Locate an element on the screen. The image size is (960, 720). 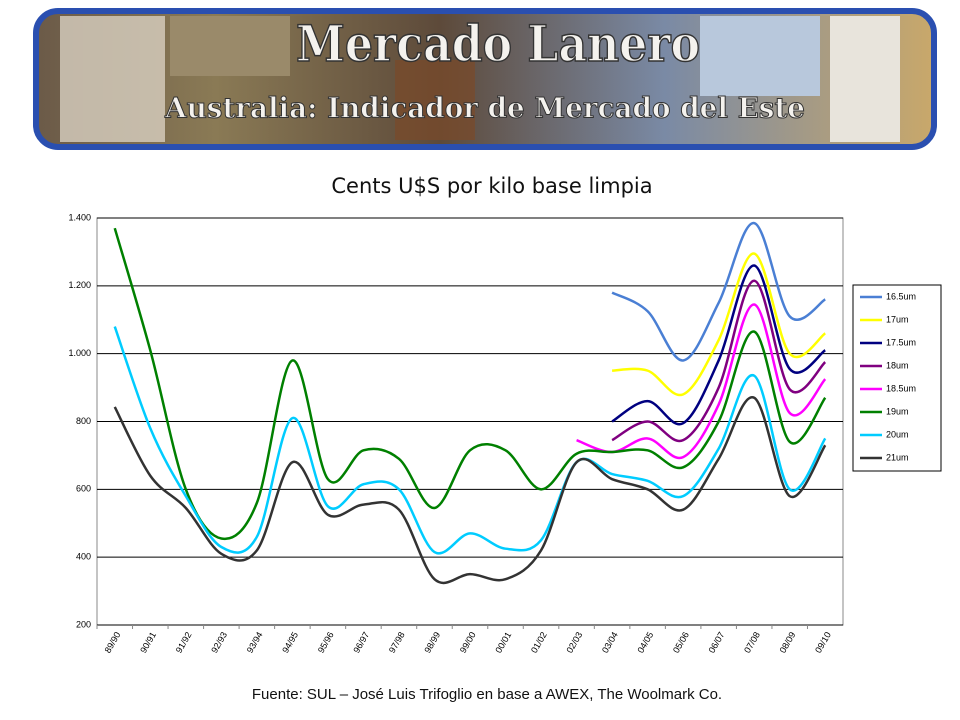
x-tick-label: 94/95 is located at coordinates (290, 642).